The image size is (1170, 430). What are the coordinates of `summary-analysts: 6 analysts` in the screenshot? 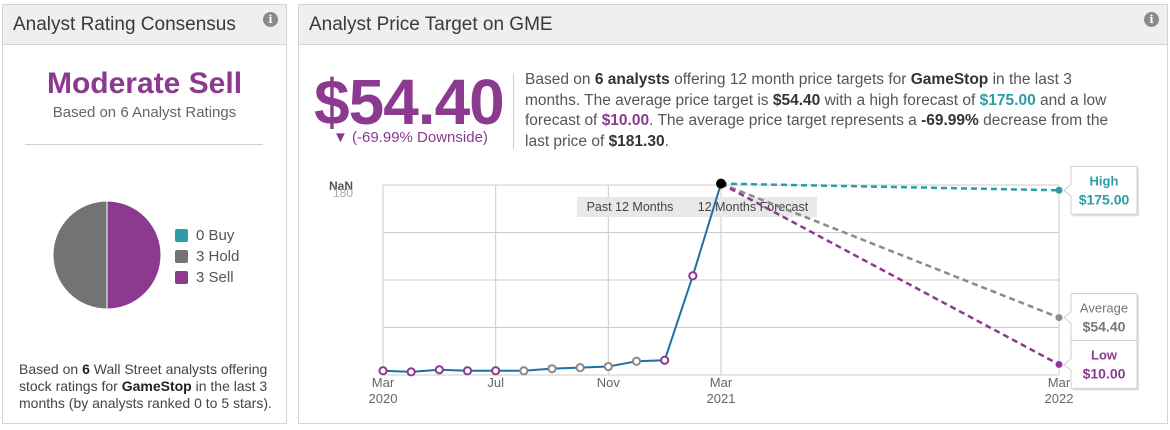 It's located at (632, 79).